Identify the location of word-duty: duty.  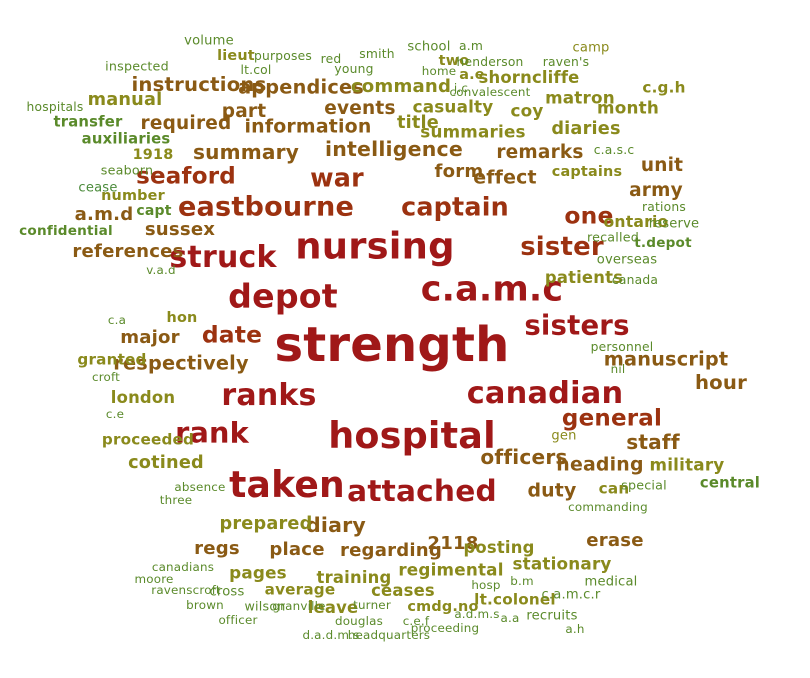
(552, 490).